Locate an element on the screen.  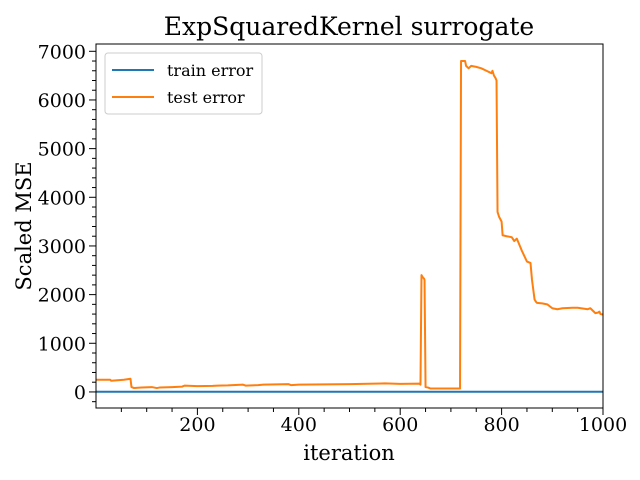
y-tick-label: 2000 is located at coordinates (62, 296).